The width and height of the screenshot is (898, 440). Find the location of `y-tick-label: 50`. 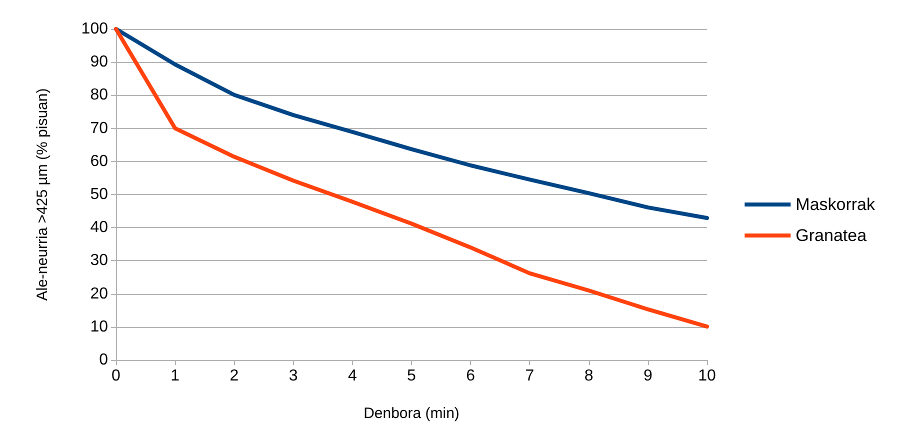

y-tick-label: 50 is located at coordinates (99, 194).